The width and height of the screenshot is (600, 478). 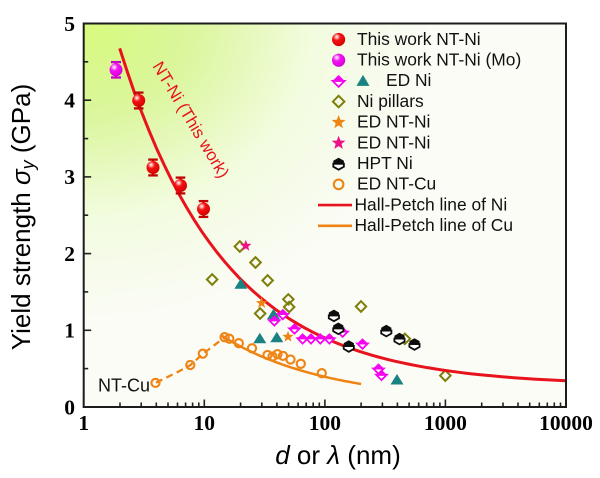 What do you see at coordinates (69, 254) in the screenshot?
I see `svg-text: 2` at bounding box center [69, 254].